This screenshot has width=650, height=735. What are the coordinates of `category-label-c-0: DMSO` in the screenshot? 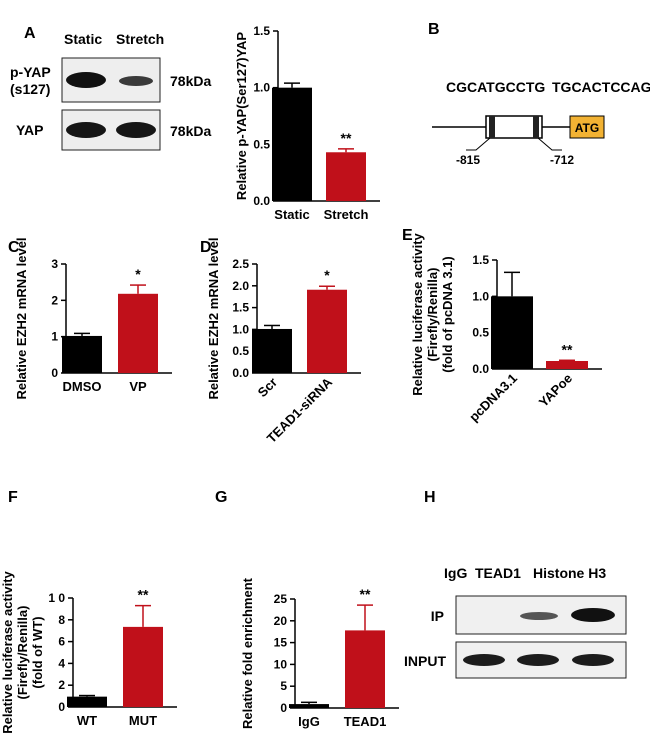 It's located at (82, 386).